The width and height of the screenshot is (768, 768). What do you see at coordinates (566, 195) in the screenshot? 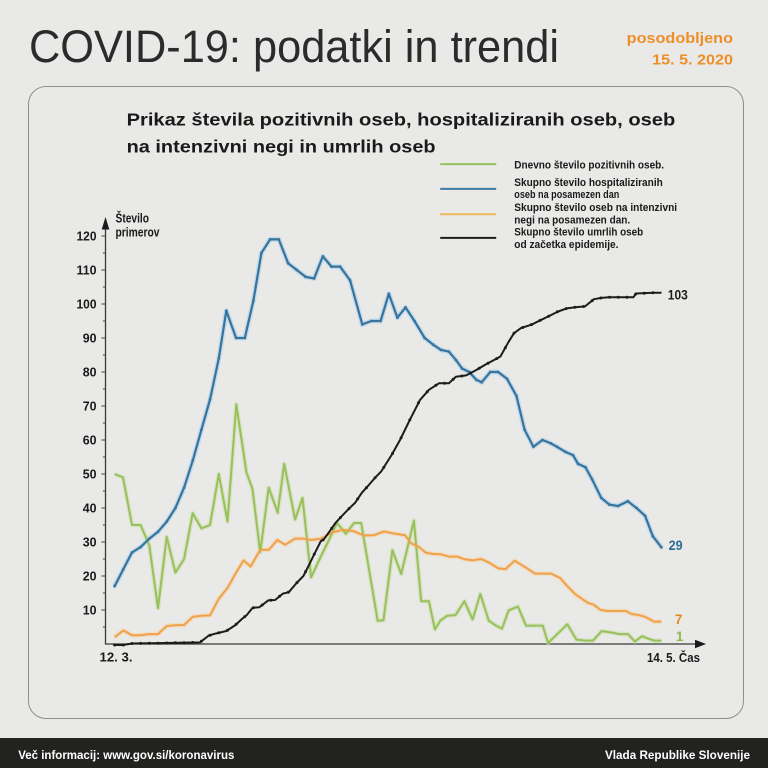
I see `svg-text: oseb na posamezen dan` at bounding box center [566, 195].